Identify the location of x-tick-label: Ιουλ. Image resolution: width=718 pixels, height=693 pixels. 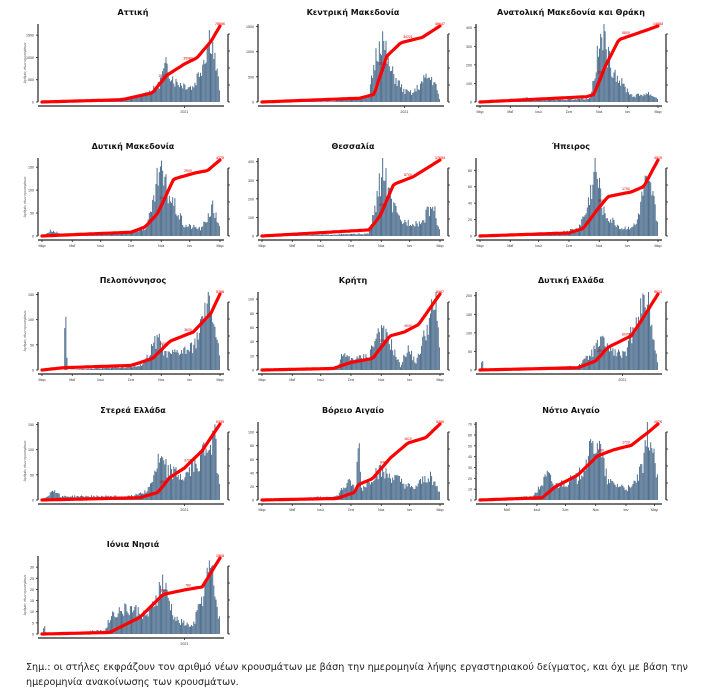
(538, 112).